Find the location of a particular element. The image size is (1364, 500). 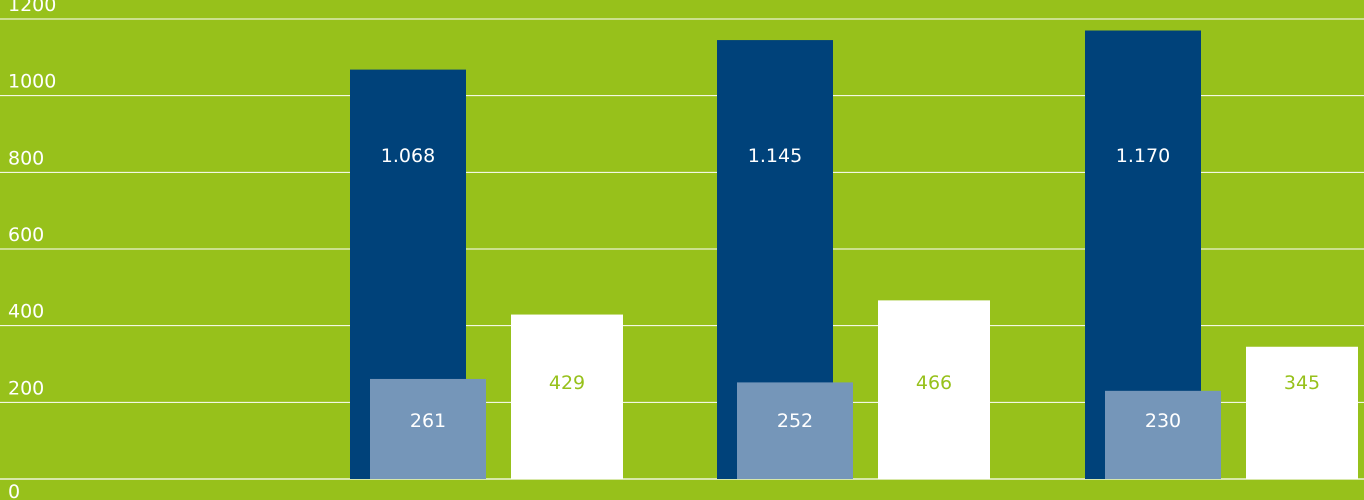

y-axis-ticks: 0 200 400 600 800 1000 1200 is located at coordinates (32, 250).